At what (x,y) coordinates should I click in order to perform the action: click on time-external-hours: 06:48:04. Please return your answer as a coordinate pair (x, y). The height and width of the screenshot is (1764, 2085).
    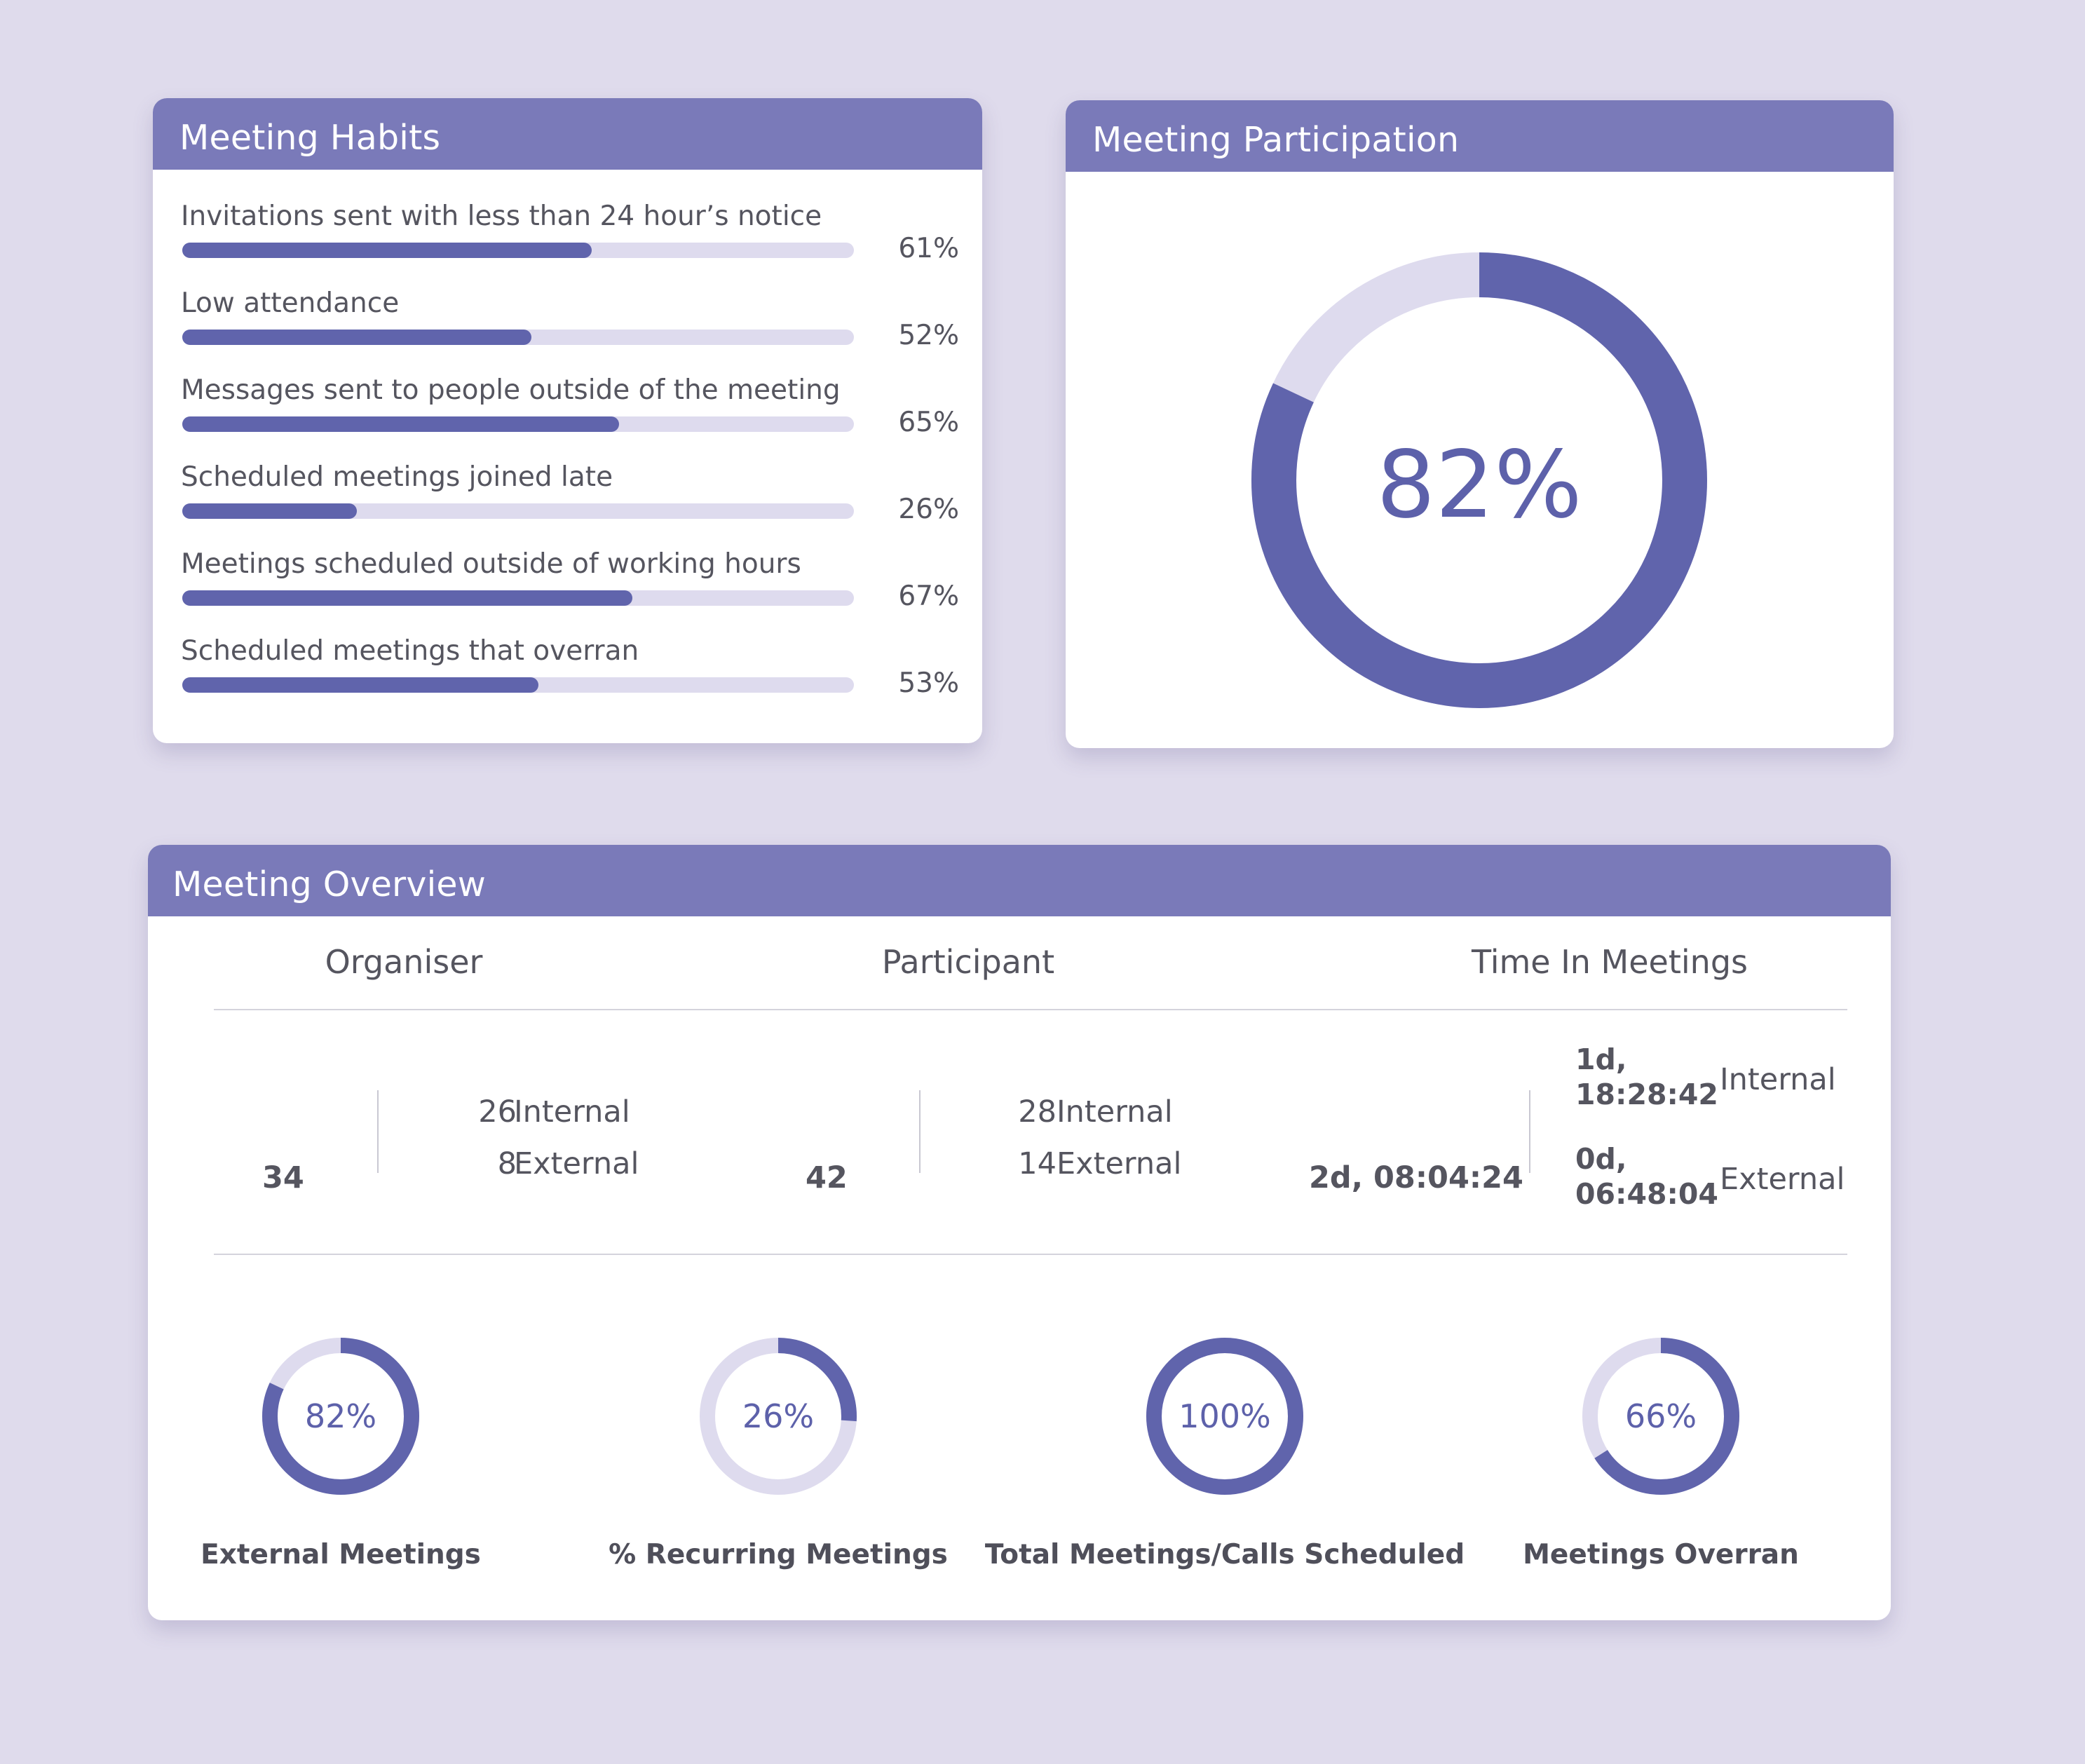
    Looking at the image, I should click on (1646, 1194).